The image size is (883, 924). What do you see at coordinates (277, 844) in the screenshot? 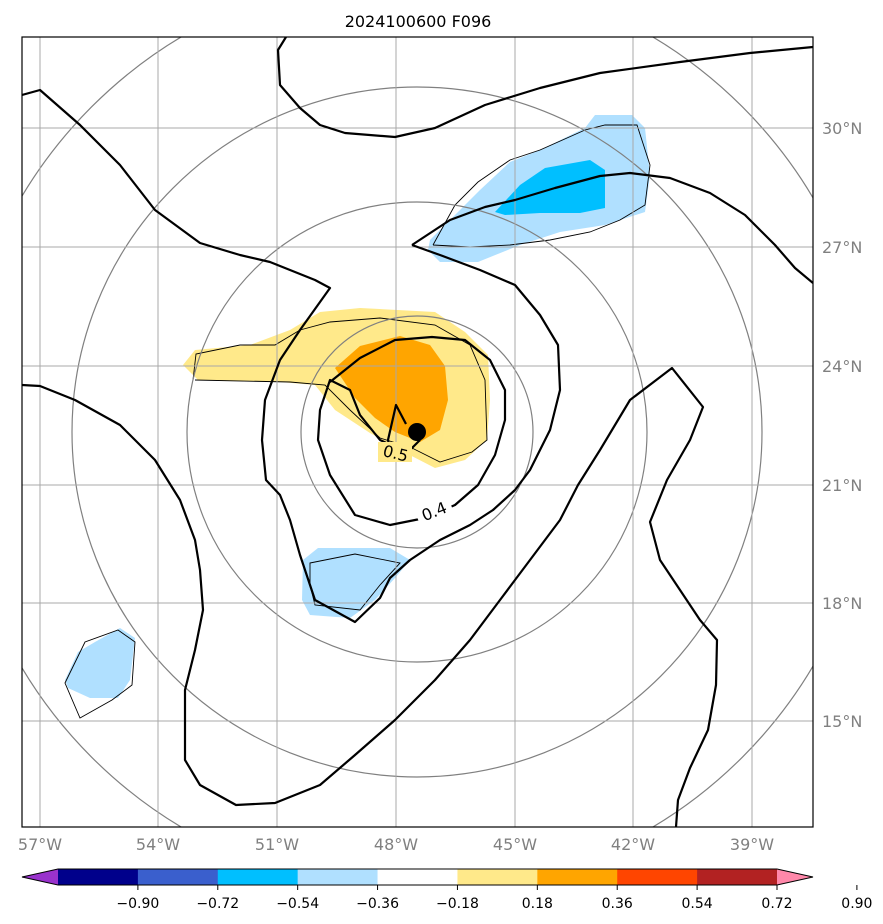
I see `lon-label-51w: 51°W` at bounding box center [277, 844].